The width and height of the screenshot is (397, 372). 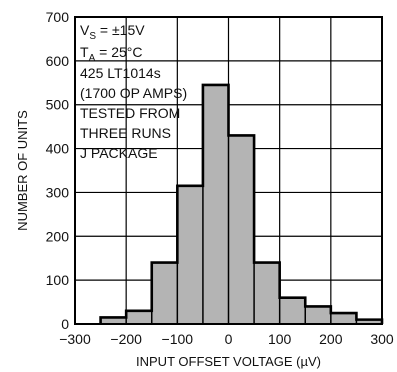 What do you see at coordinates (111, 54) in the screenshot?
I see `annotation-temperature: TA = 25°C` at bounding box center [111, 54].